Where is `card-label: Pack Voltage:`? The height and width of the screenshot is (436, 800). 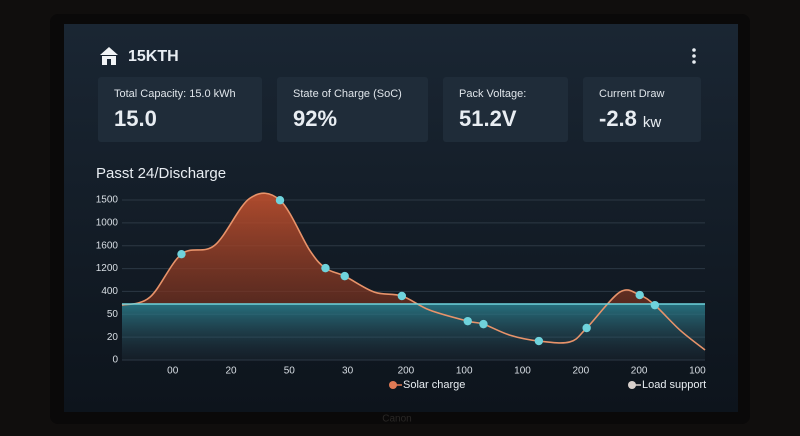 card-label: Pack Voltage: is located at coordinates (492, 94).